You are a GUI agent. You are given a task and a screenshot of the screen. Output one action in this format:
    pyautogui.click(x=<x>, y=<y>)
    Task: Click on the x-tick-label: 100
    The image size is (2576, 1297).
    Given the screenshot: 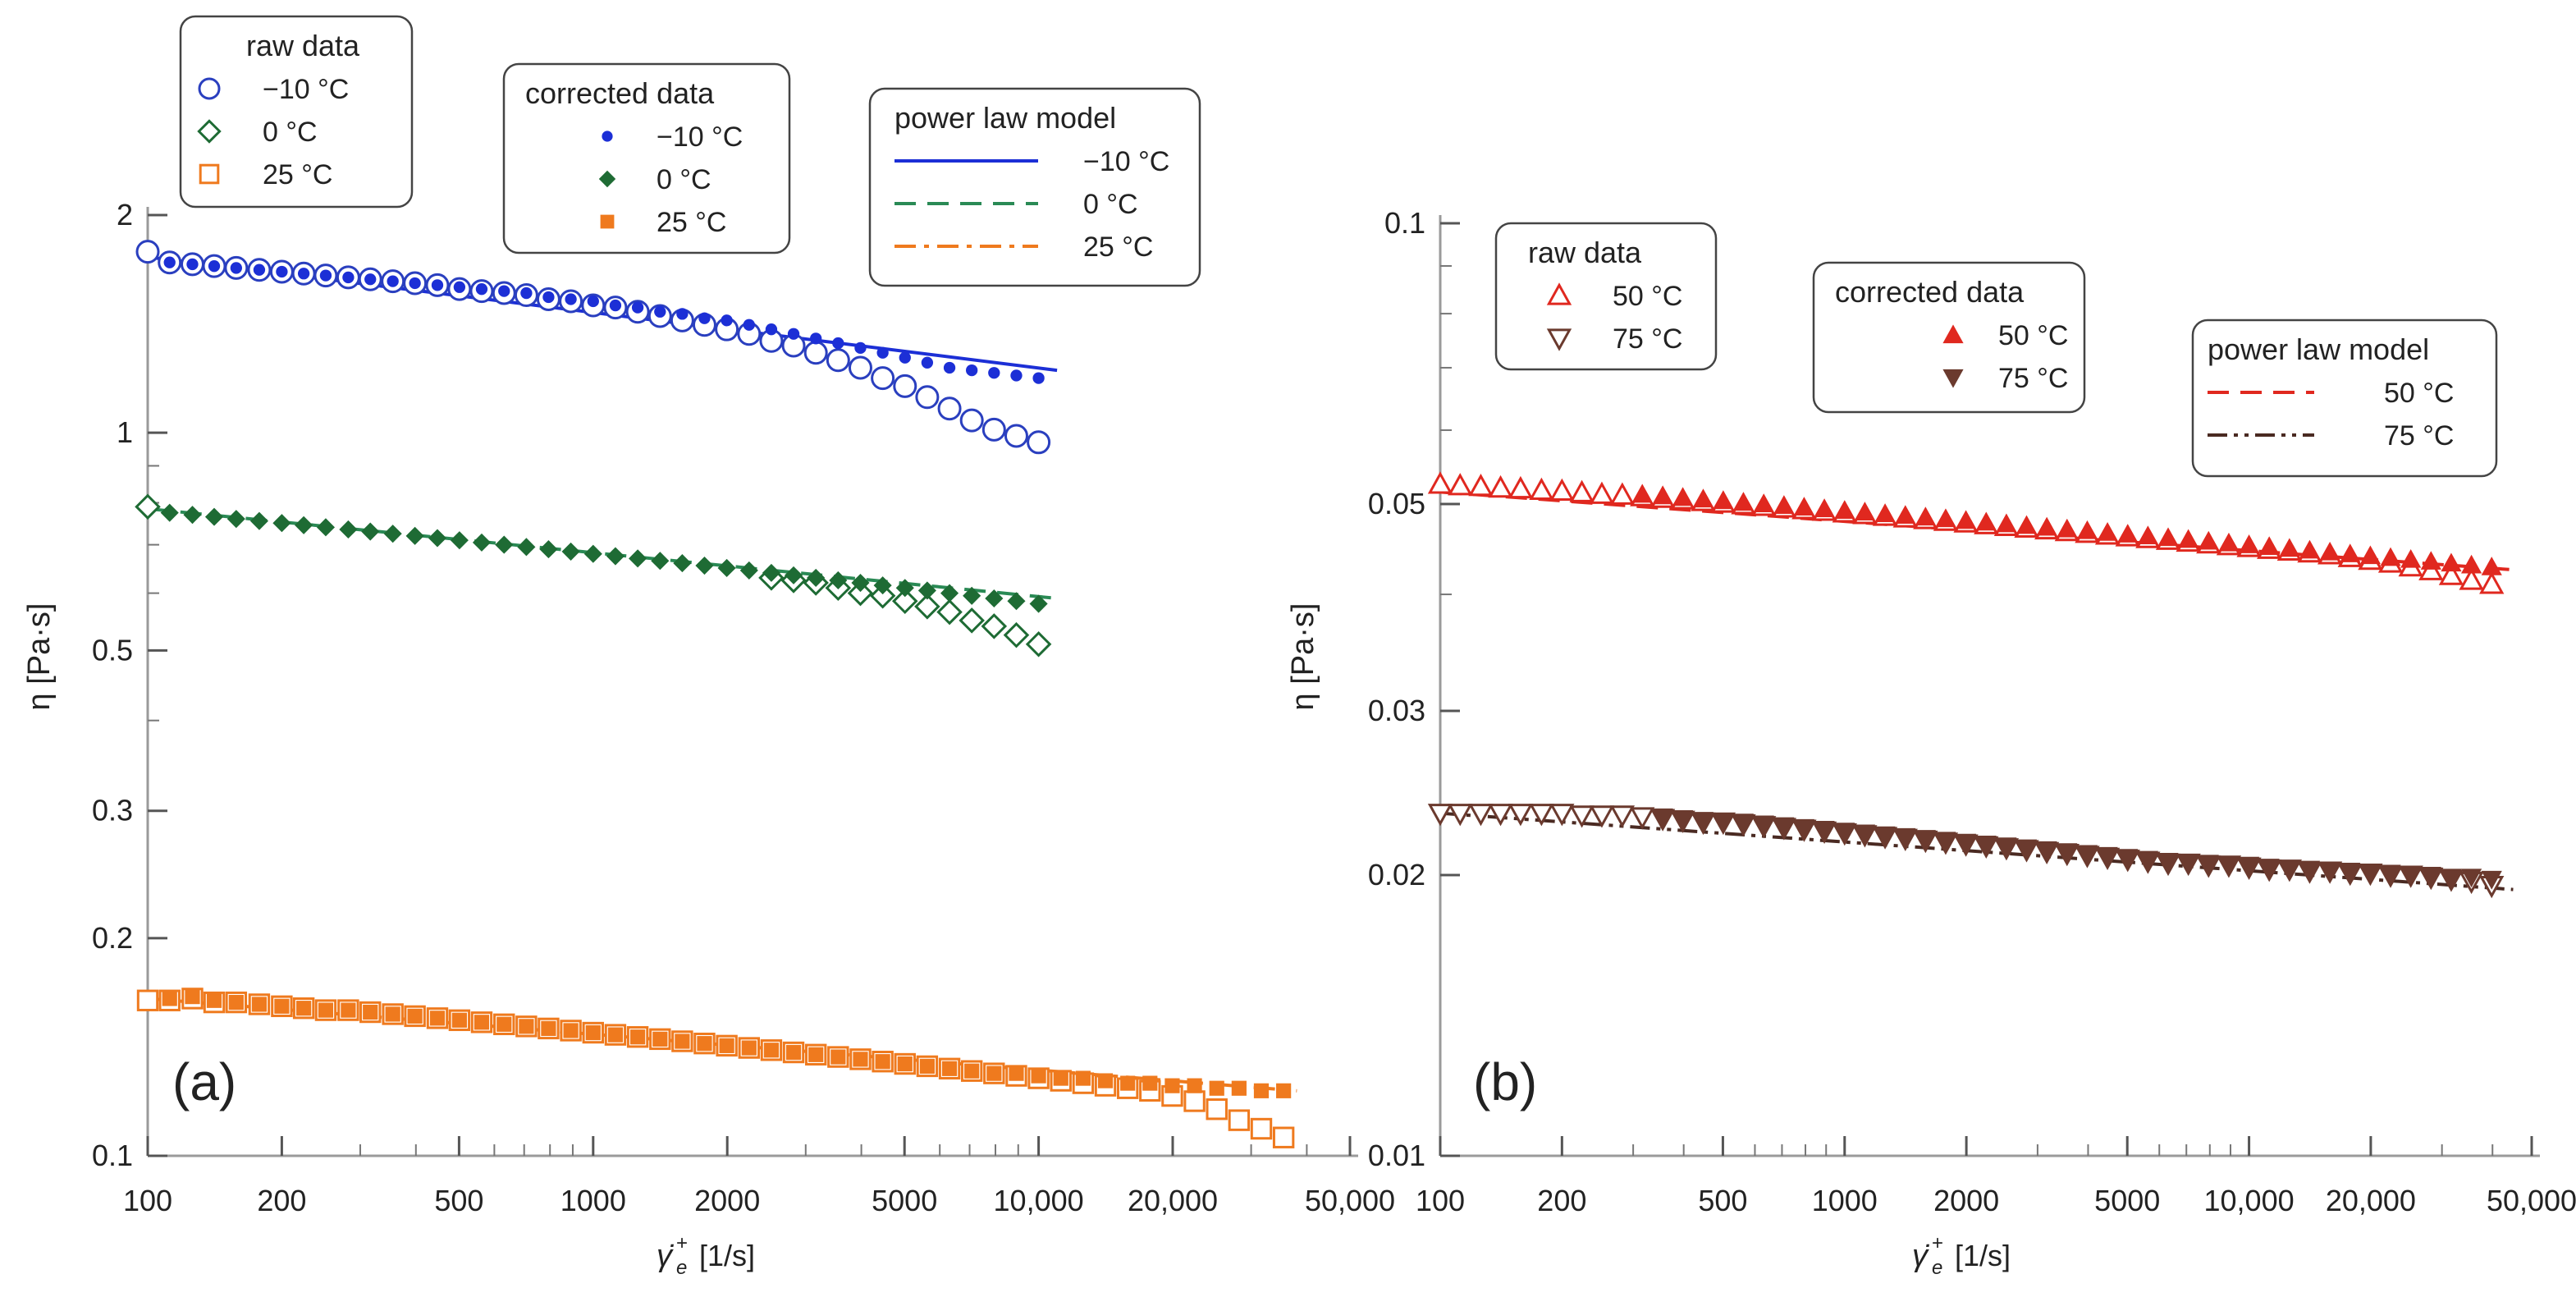 What is the action you would take?
    pyautogui.click(x=147, y=1201)
    